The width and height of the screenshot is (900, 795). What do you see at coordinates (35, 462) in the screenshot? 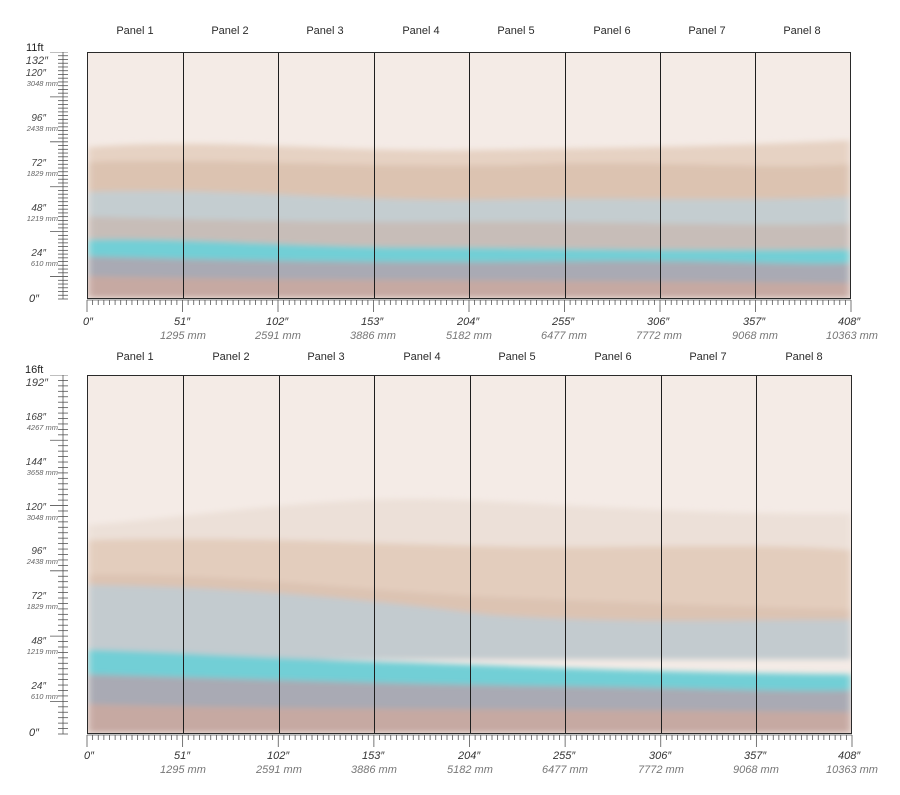
I see `y-tick-inch: 144″` at bounding box center [35, 462].